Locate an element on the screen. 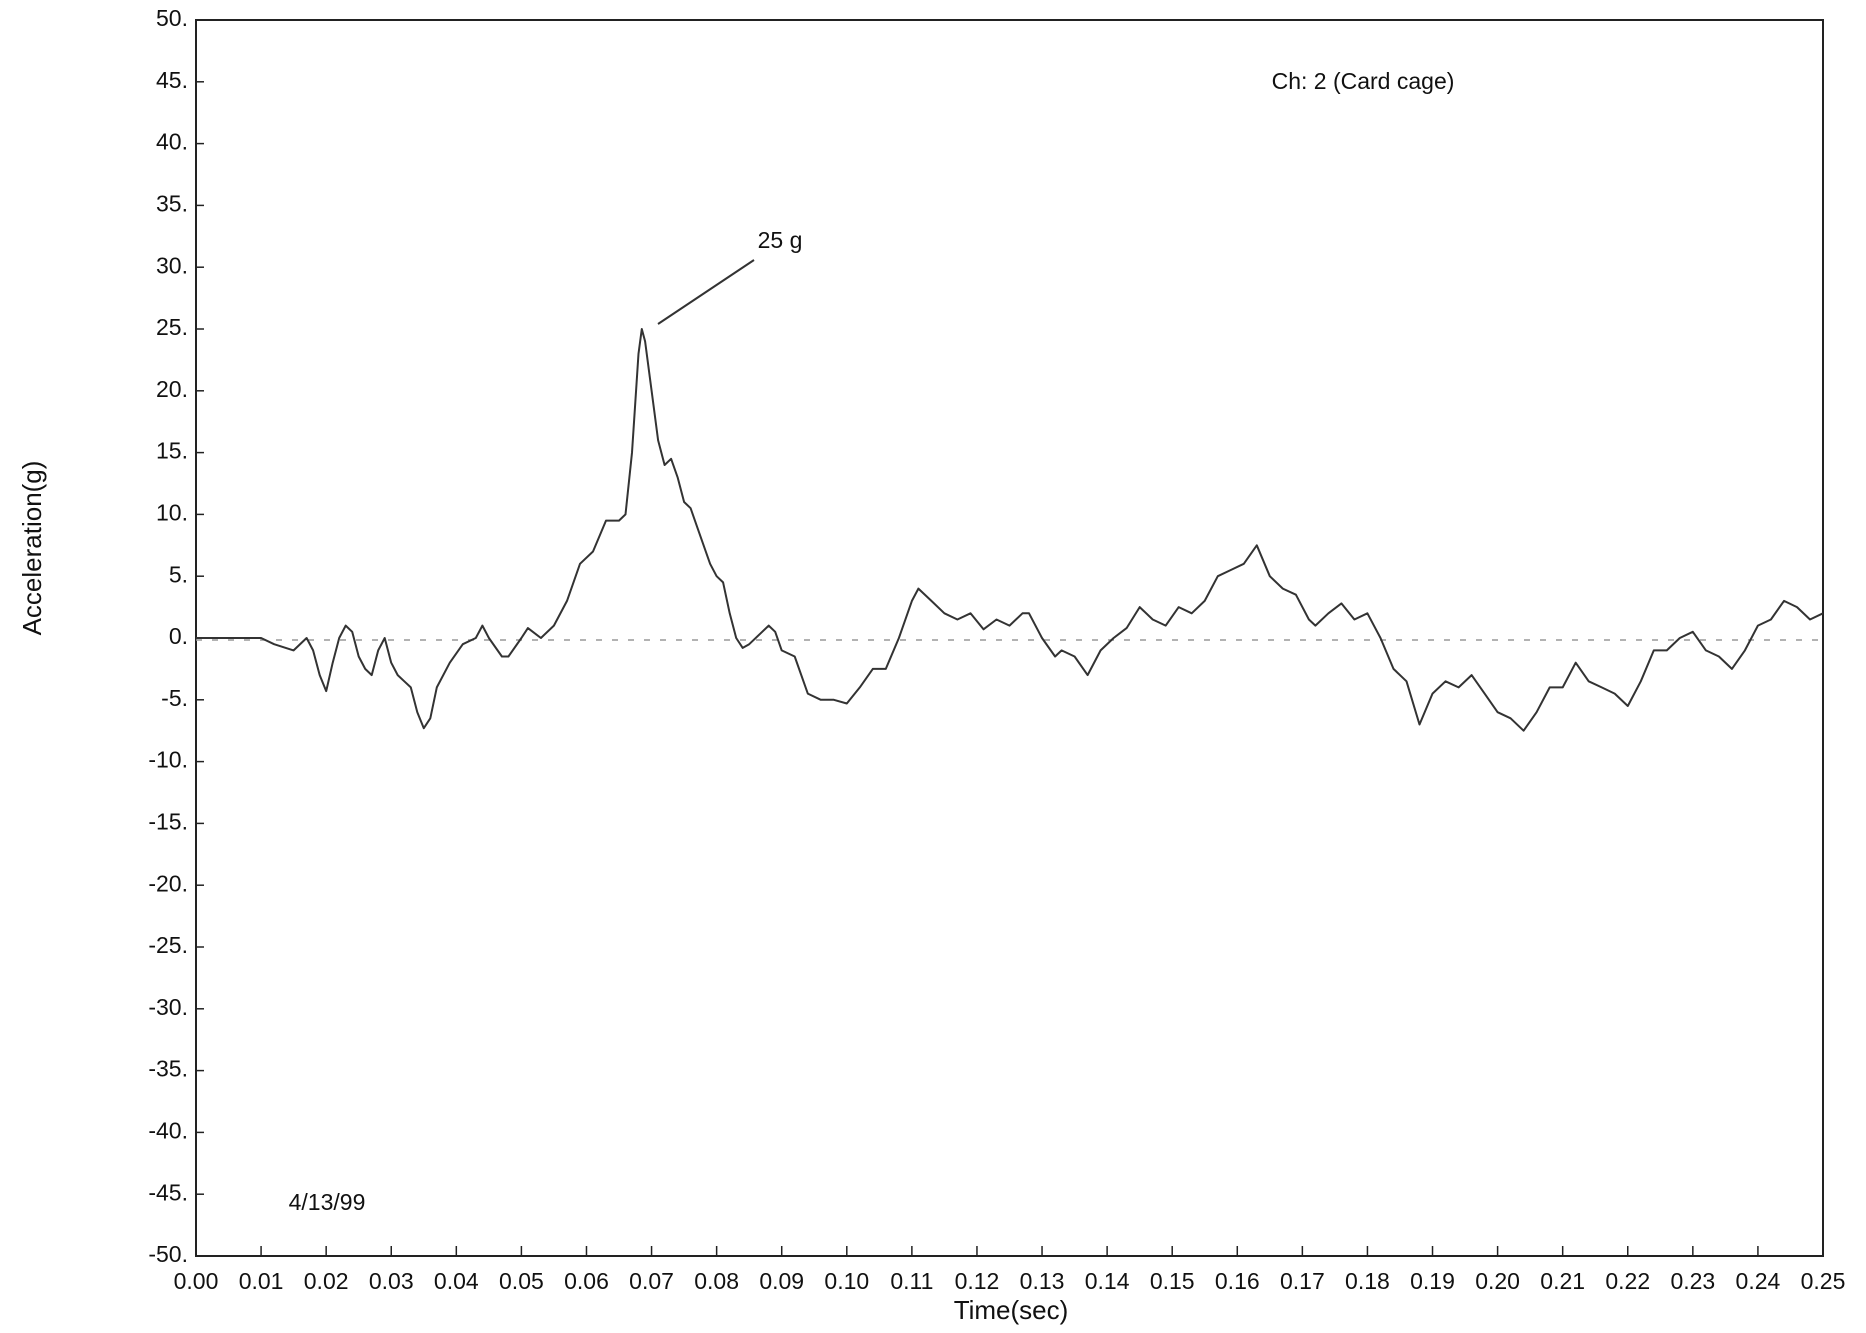  x-tick-label: 0.11 is located at coordinates (911, 1281).